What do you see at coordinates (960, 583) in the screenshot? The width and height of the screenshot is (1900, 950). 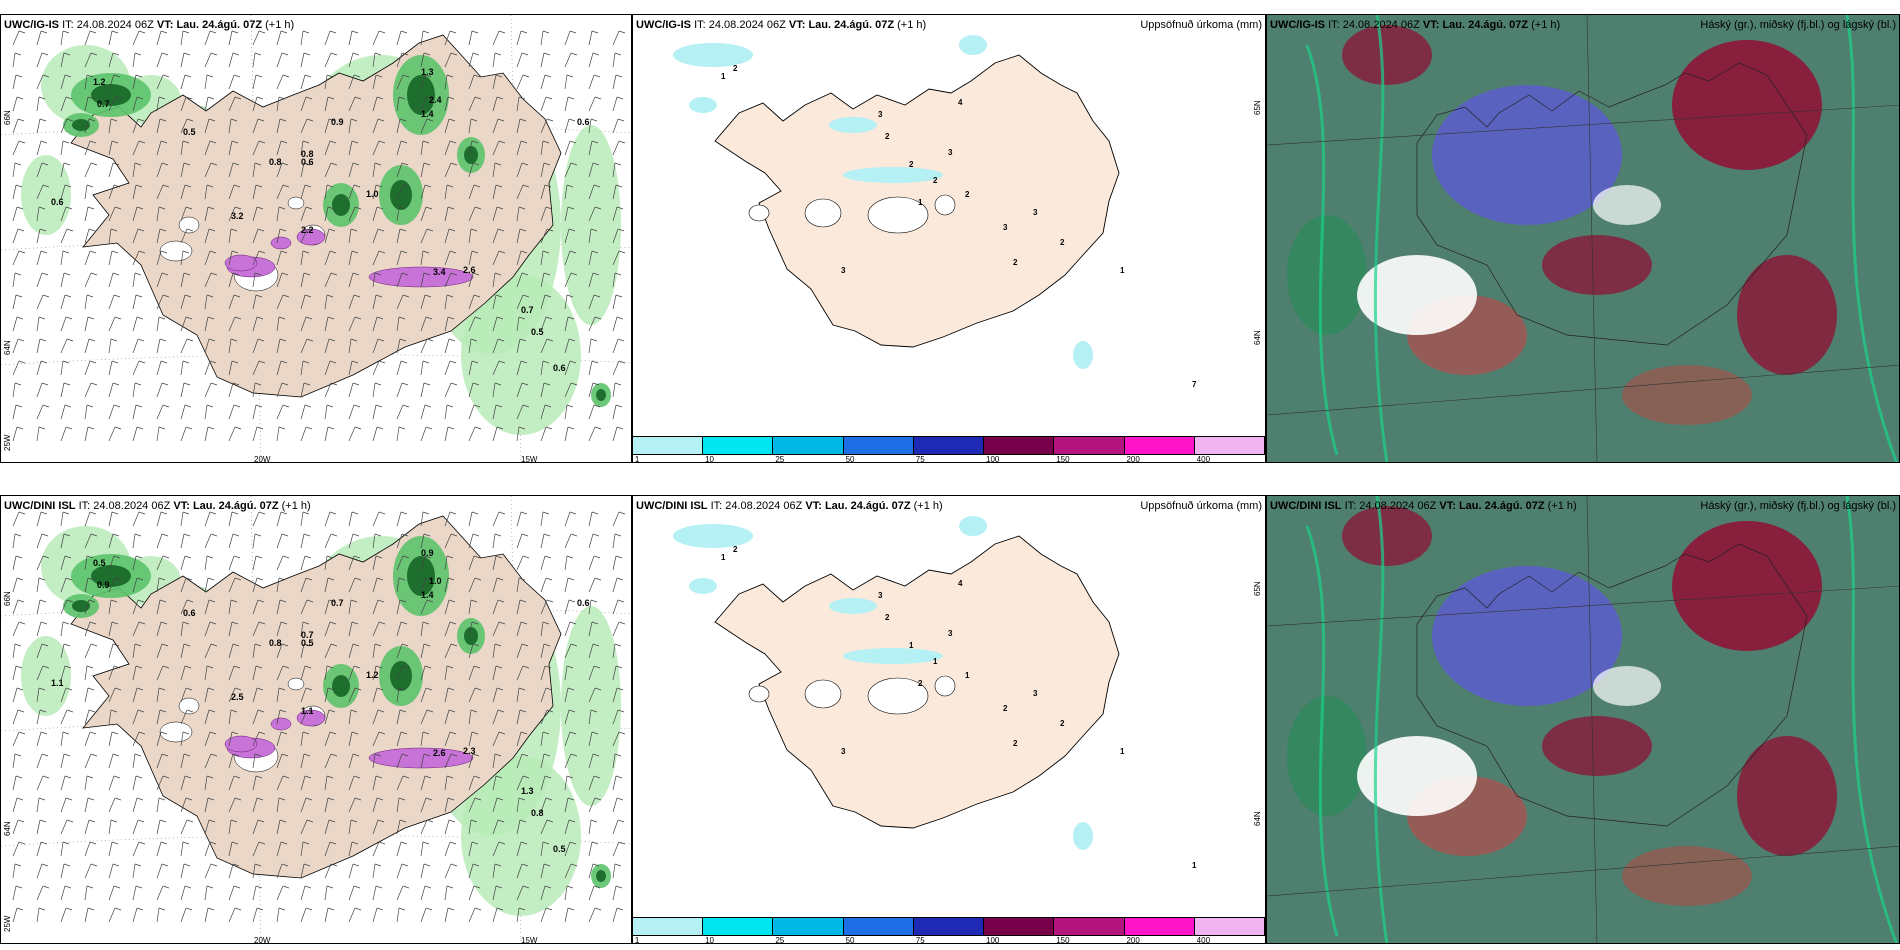 I see `precip-value: 4` at bounding box center [960, 583].